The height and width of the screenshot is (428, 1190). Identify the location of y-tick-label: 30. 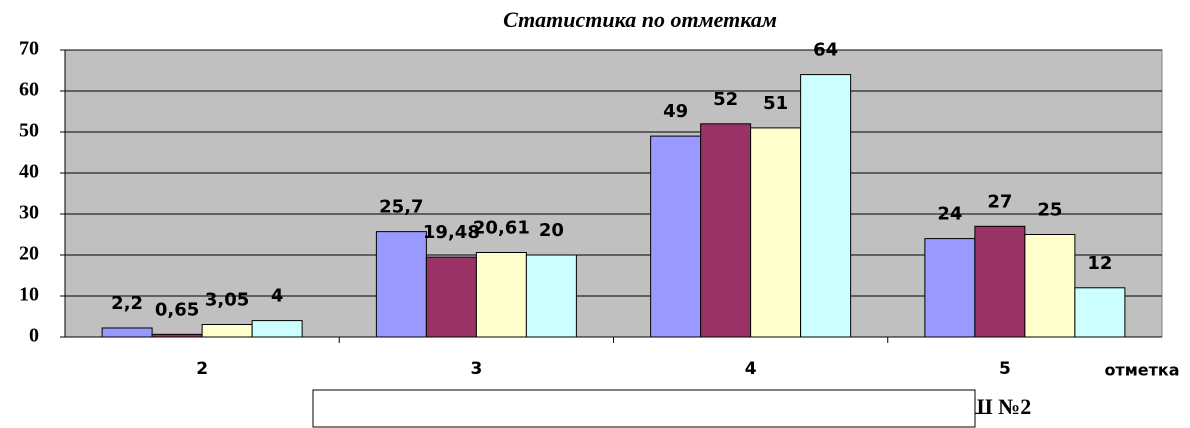
(29, 213).